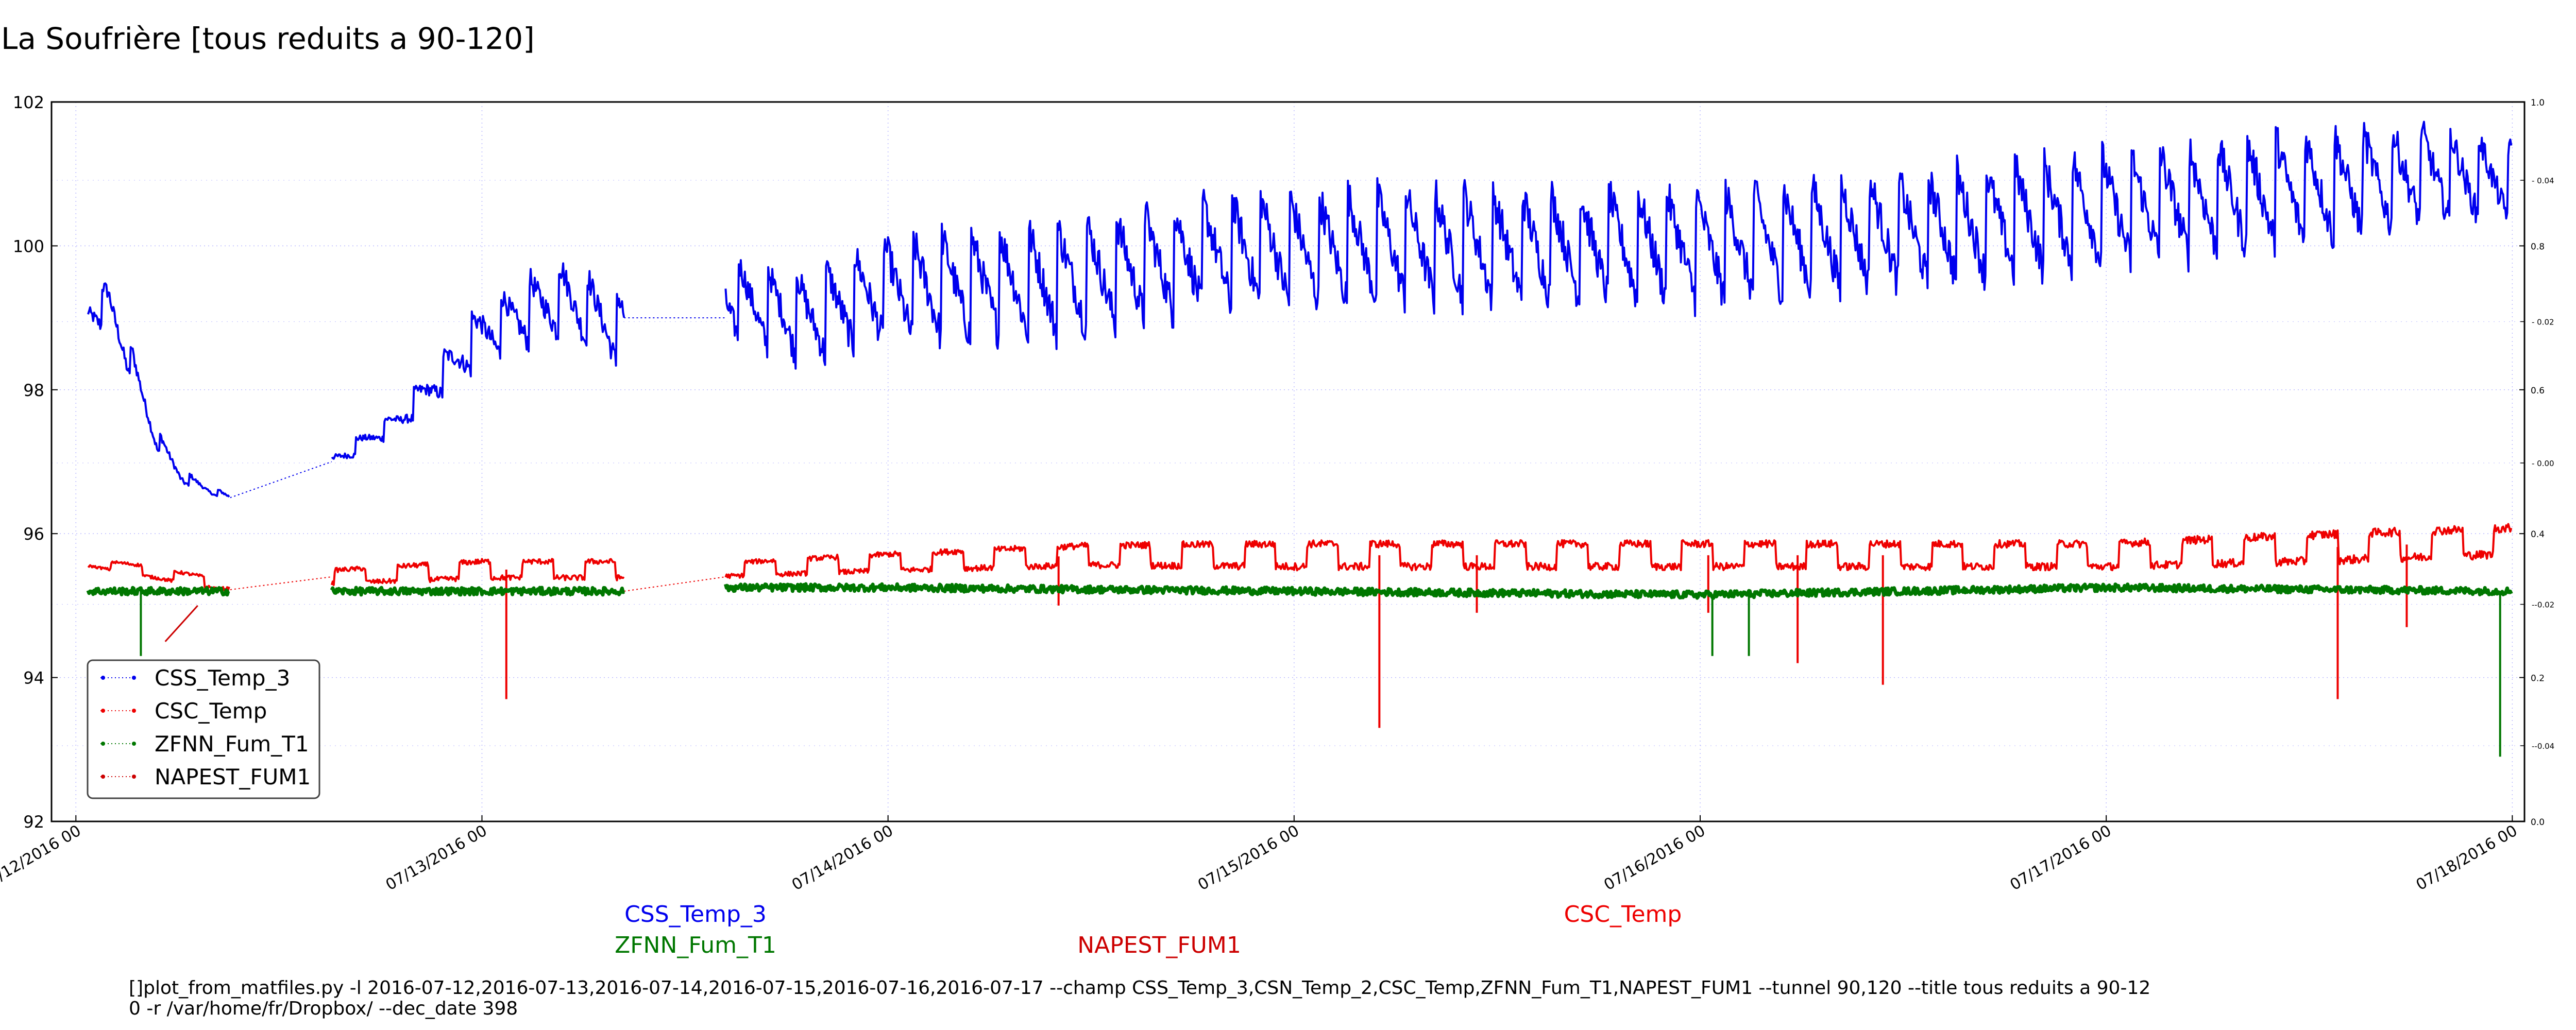 The width and height of the screenshot is (2576, 1030). Describe the element at coordinates (2538, 247) in the screenshot. I see `right-tick-label: 0.8` at that location.